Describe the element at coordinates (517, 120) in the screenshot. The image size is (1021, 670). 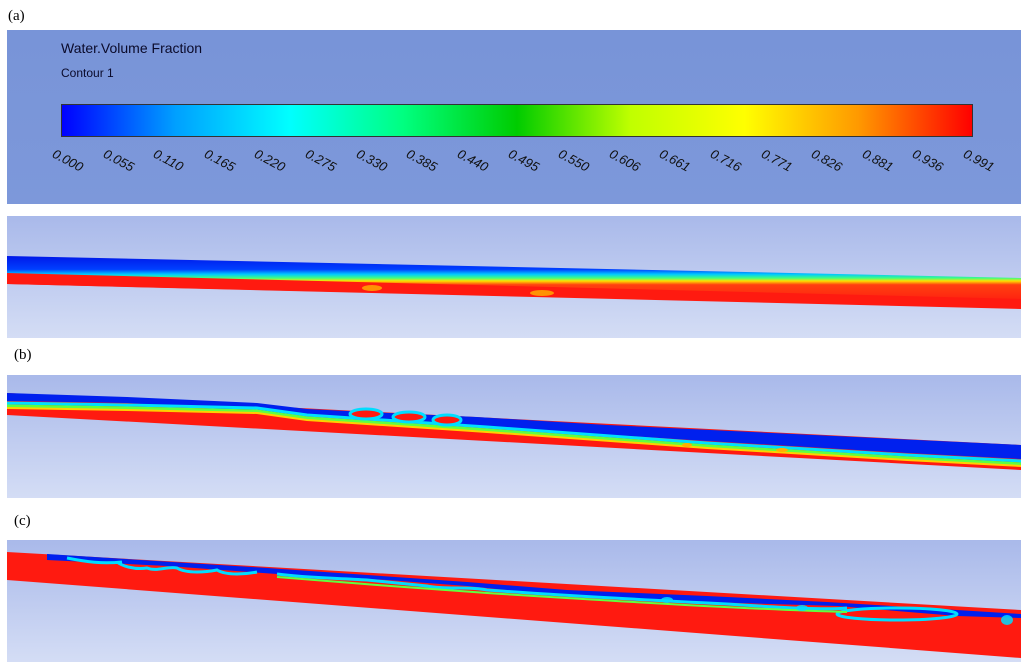
I see `legend-colorbar` at that location.